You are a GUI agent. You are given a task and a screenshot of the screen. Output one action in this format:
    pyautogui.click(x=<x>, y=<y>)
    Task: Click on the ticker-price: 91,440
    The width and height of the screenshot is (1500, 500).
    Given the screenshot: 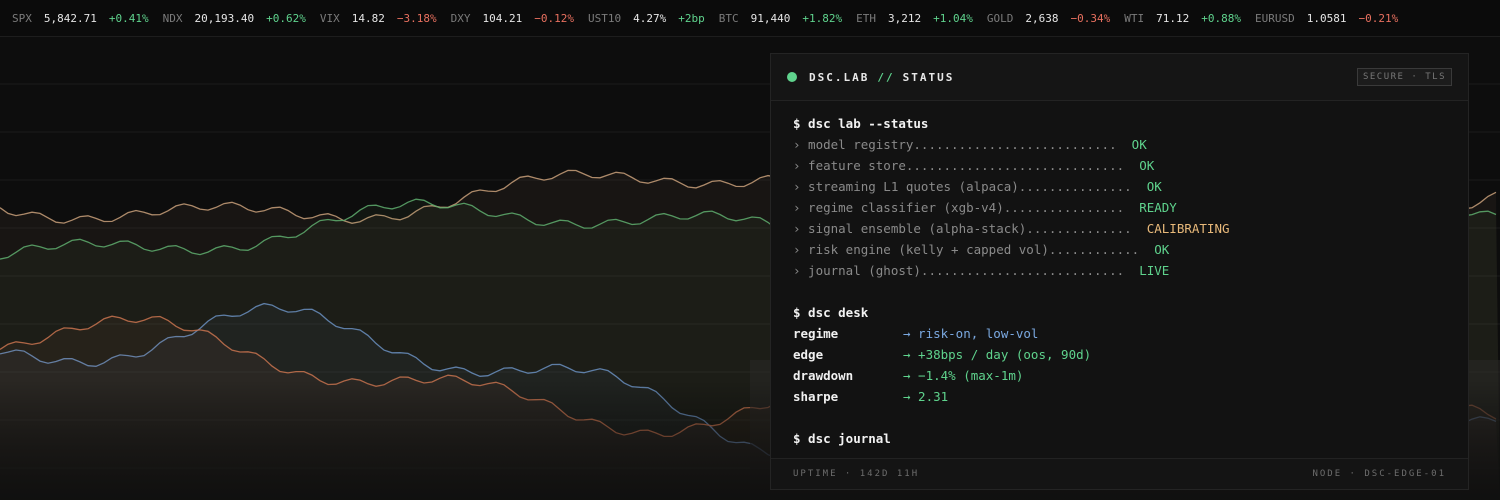 What is the action you would take?
    pyautogui.click(x=770, y=18)
    